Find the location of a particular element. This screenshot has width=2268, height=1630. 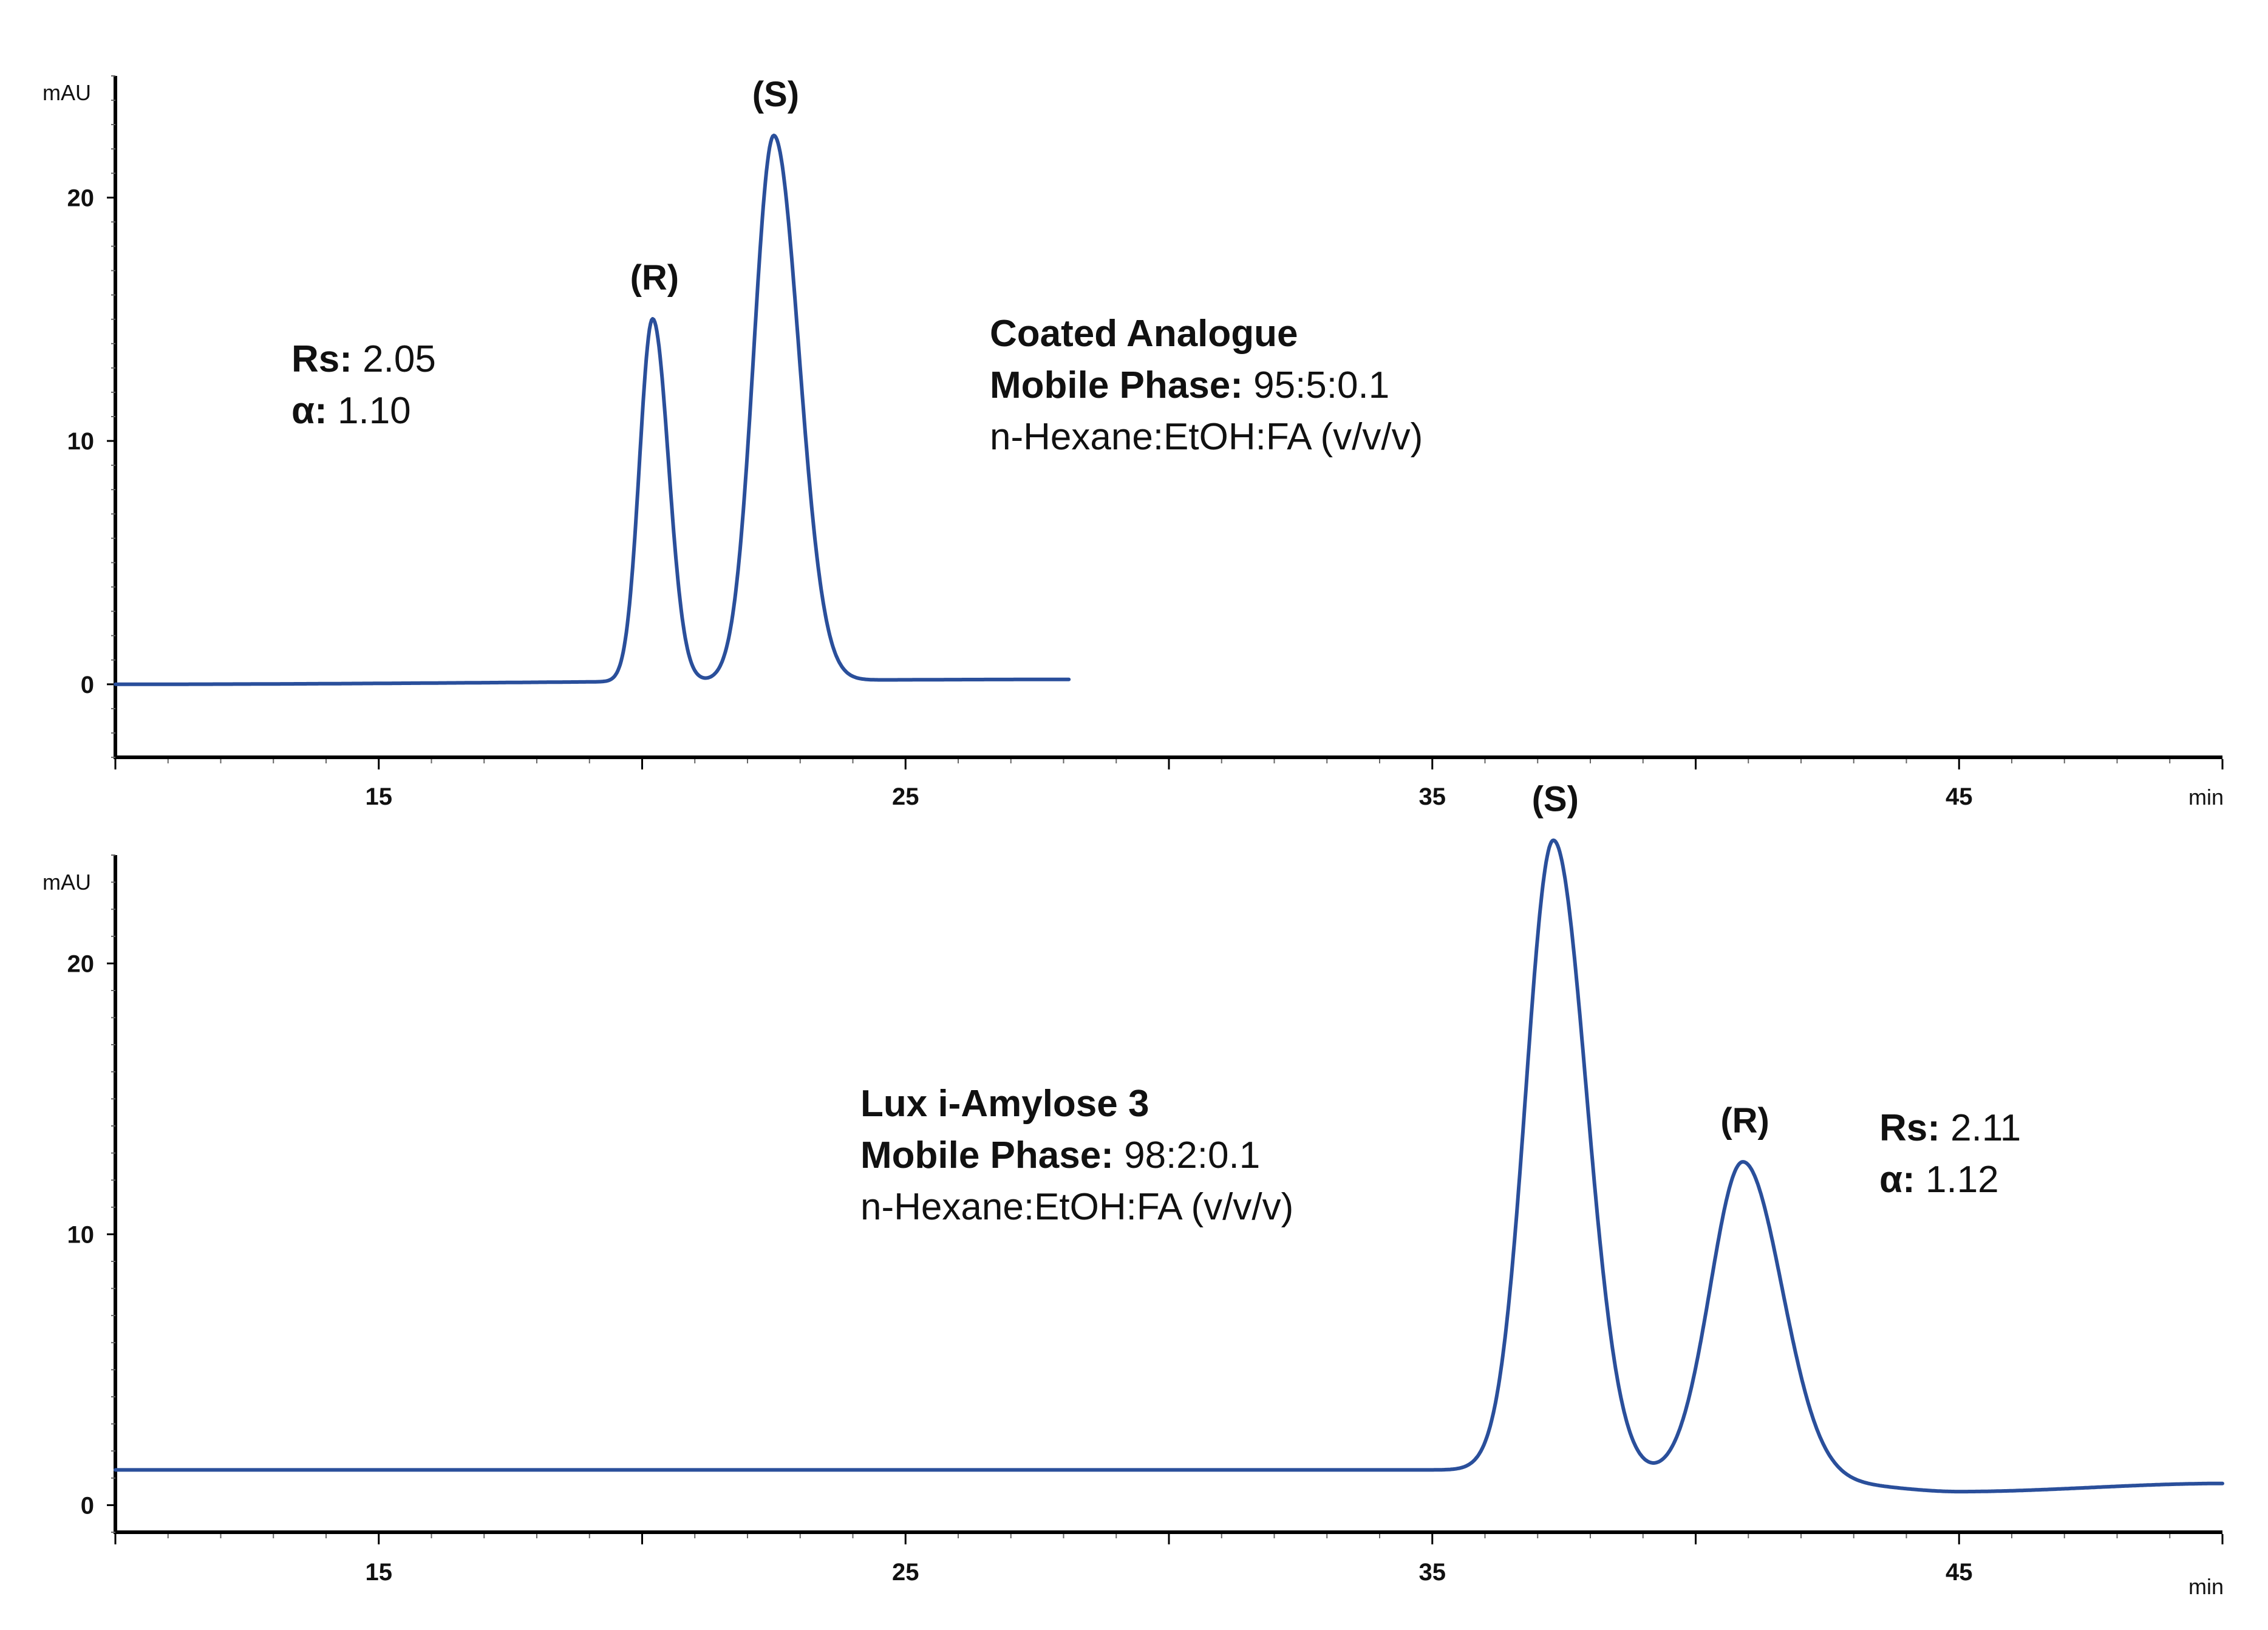

annotation-right: Rs: 2.11 is located at coordinates (1950, 1128).